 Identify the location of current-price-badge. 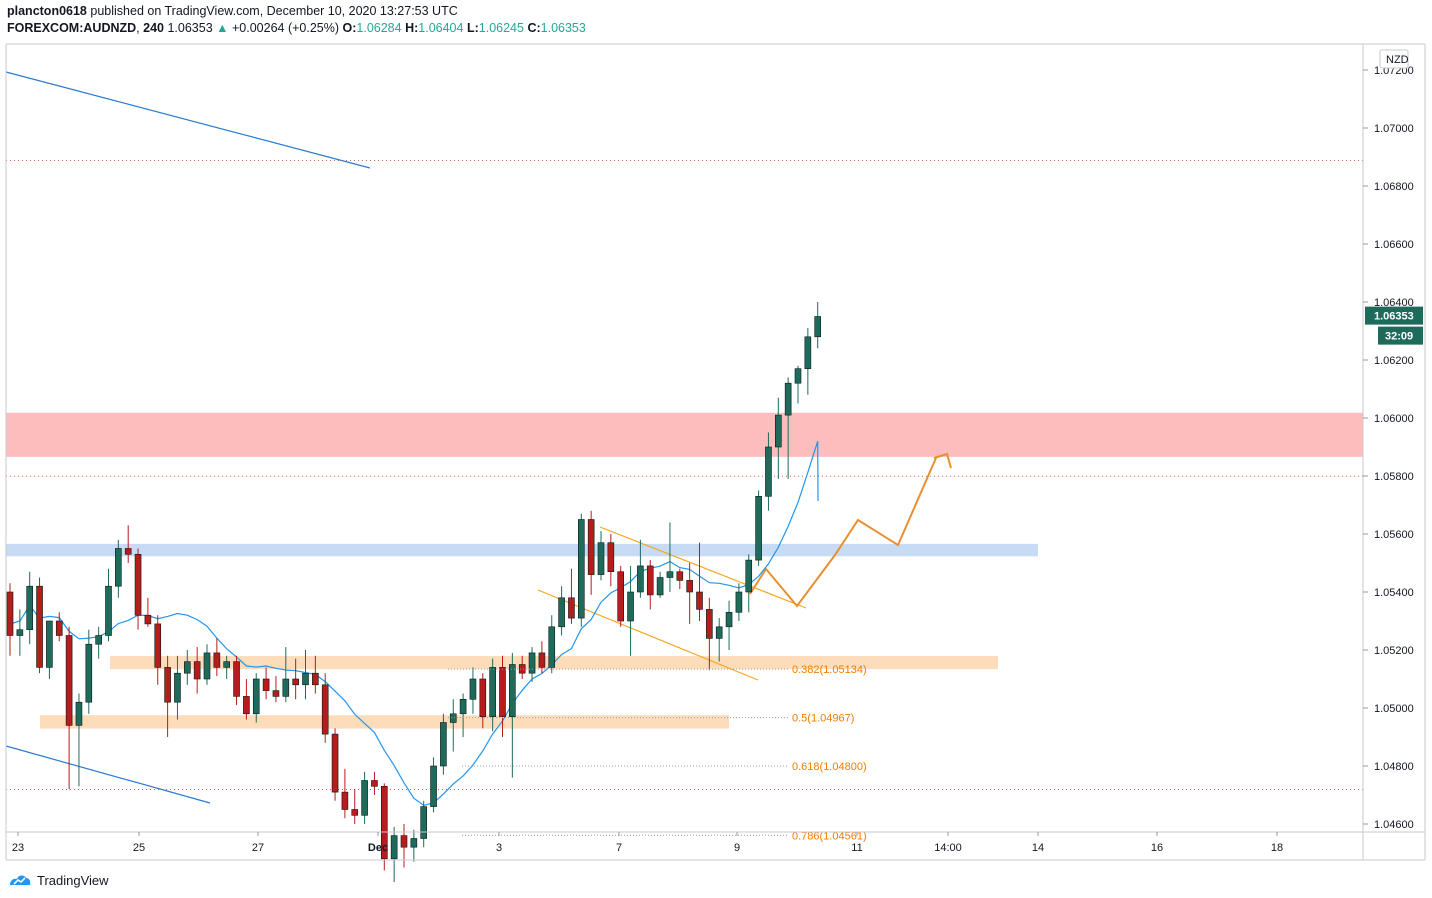
(1394, 315).